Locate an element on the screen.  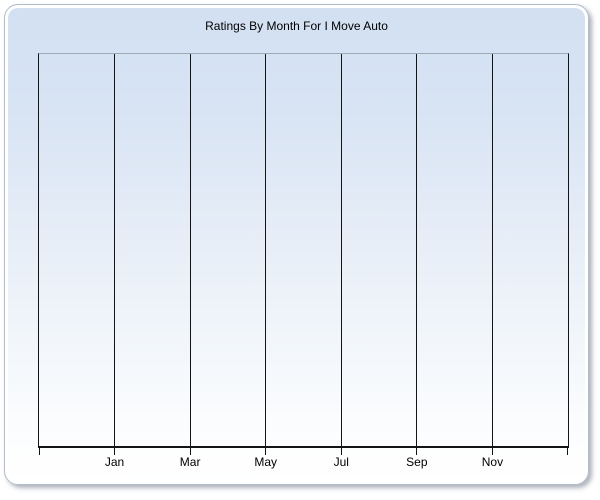
x-tick-label-may: May is located at coordinates (266, 462).